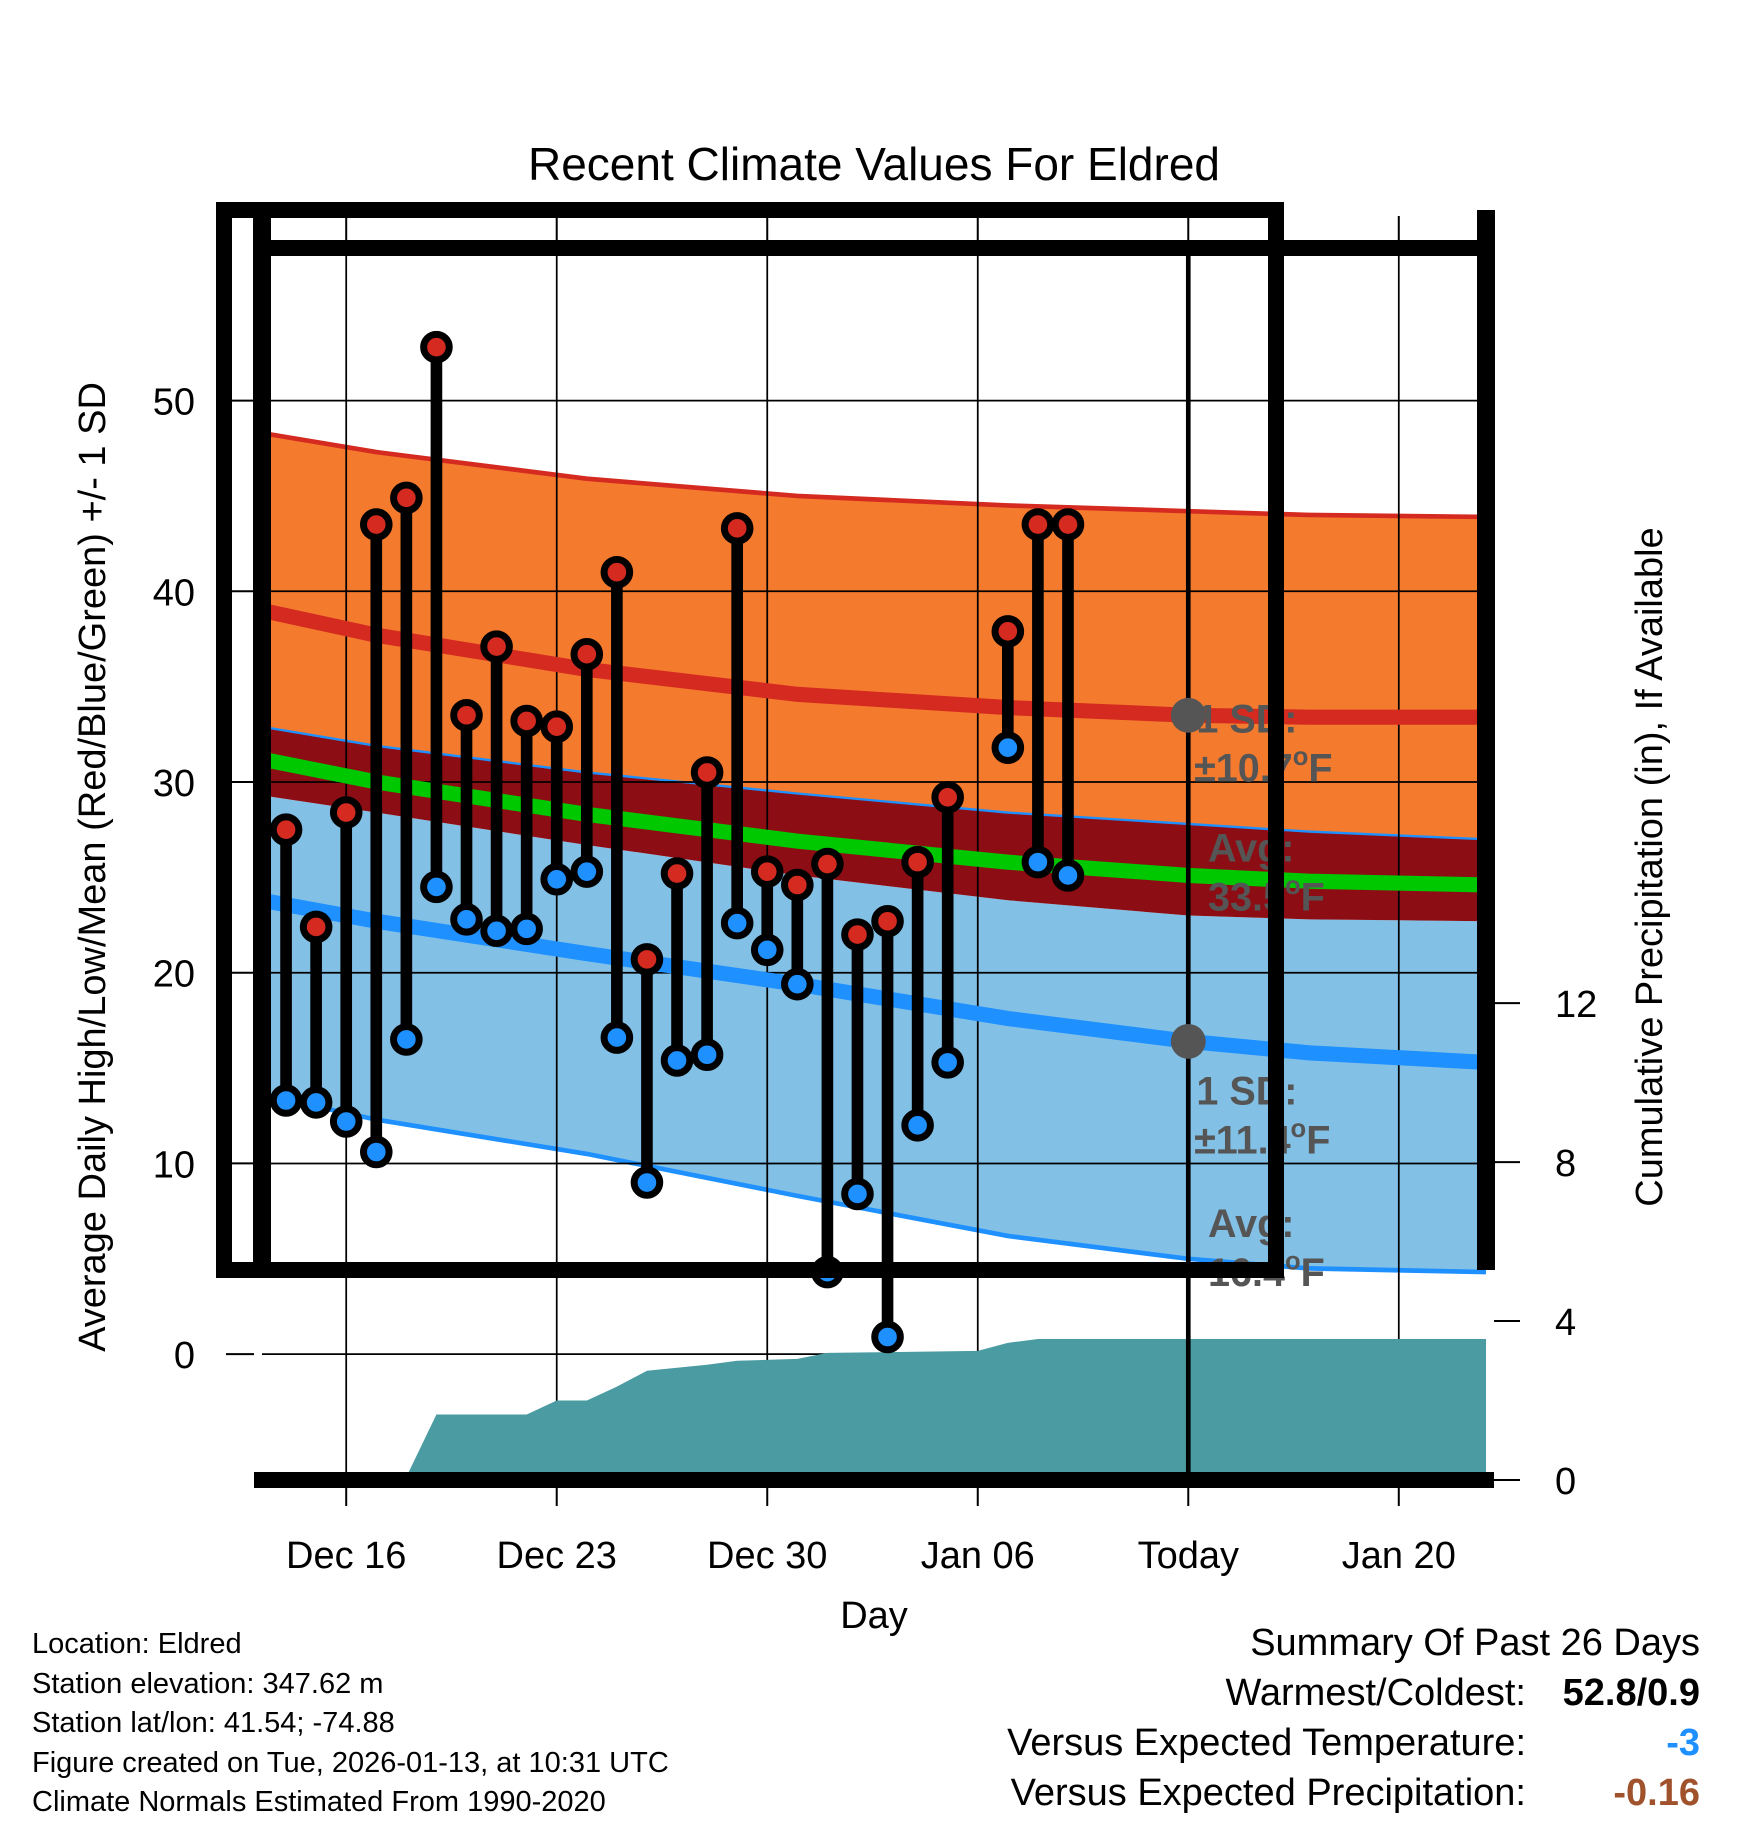 Image resolution: width=1748 pixels, height=1828 pixels. What do you see at coordinates (1266, 895) in the screenshot?
I see `high-avg-value-text: 33.5oF` at bounding box center [1266, 895].